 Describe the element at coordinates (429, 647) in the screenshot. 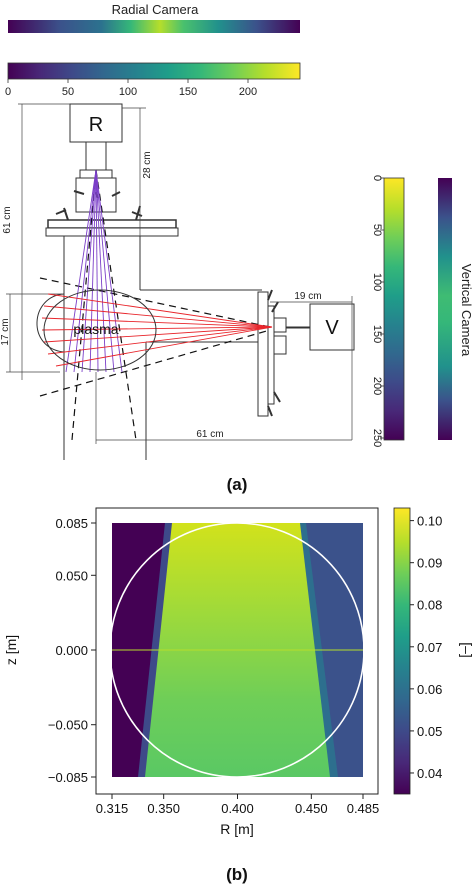

I see `colorbar-tick-label: 0.07` at that location.